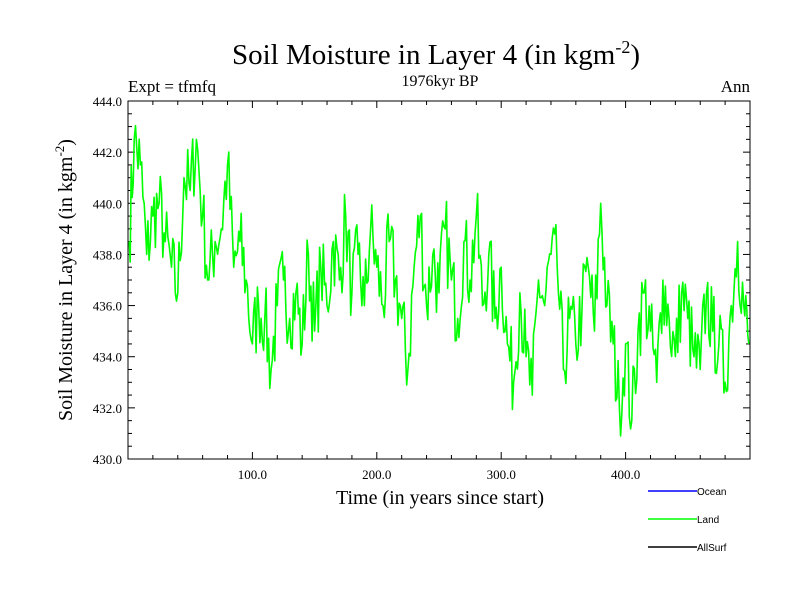 The image size is (800, 600). What do you see at coordinates (376, 474) in the screenshot?
I see `x-tick-label: 200.0` at bounding box center [376, 474].